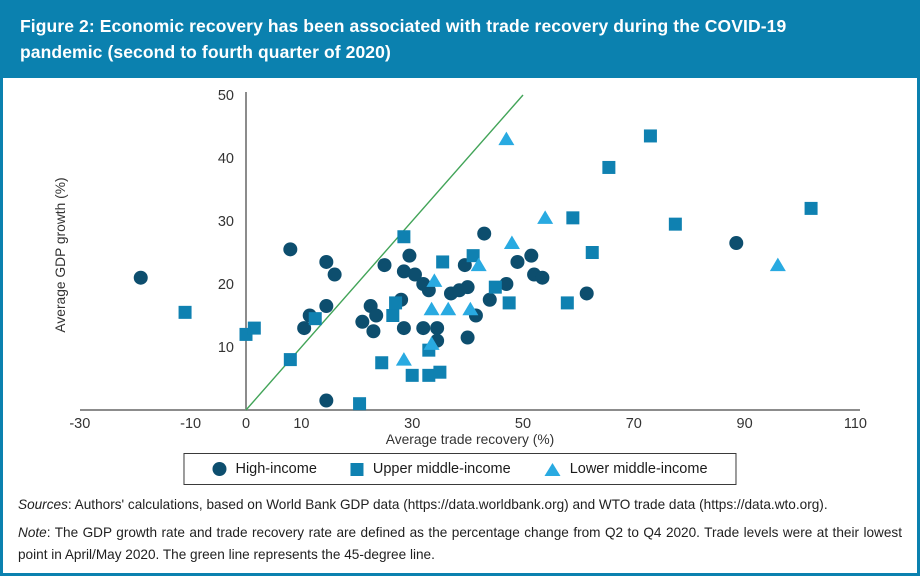 The height and width of the screenshot is (576, 920). I want to click on y-tick-label: 20, so click(226, 285).